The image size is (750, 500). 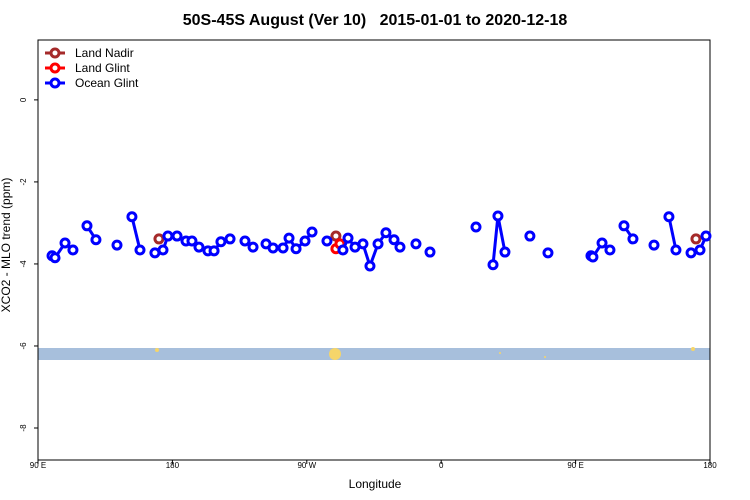 What do you see at coordinates (23, 428) in the screenshot?
I see `y-tick-label: -8` at bounding box center [23, 428].